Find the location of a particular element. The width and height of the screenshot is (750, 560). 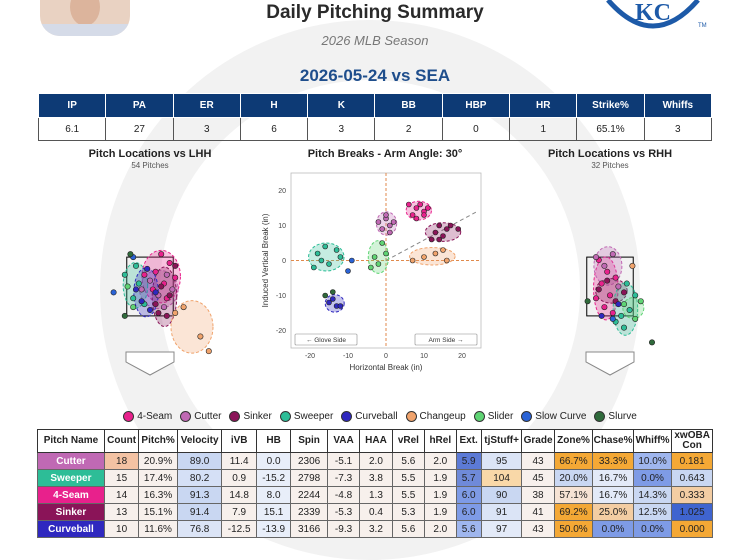

pitch-metric-cell: 95 is located at coordinates (501, 461).